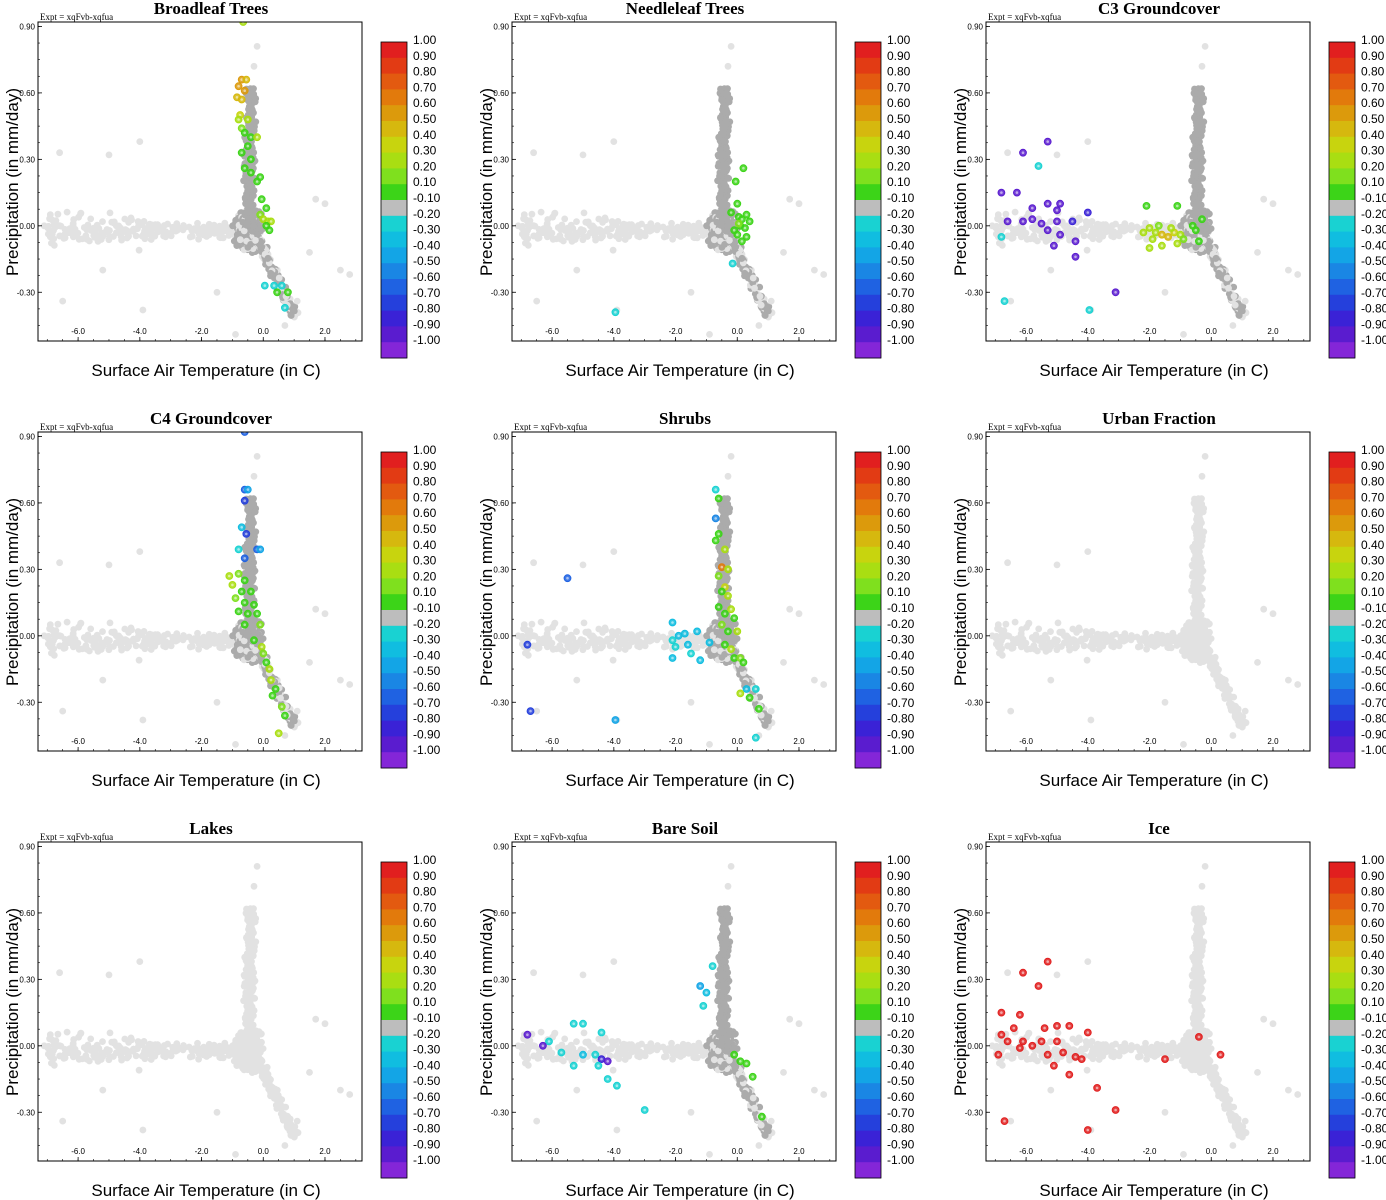  I want to click on panel-title: C3 Groundcover, so click(1159, 9).